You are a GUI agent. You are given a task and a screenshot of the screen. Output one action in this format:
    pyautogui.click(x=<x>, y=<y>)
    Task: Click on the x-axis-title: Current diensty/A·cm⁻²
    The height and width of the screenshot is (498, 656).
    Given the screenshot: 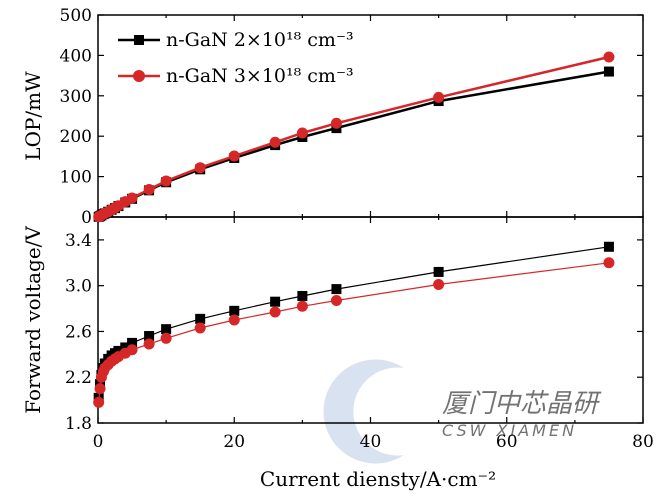 What is the action you would take?
    pyautogui.click(x=378, y=479)
    